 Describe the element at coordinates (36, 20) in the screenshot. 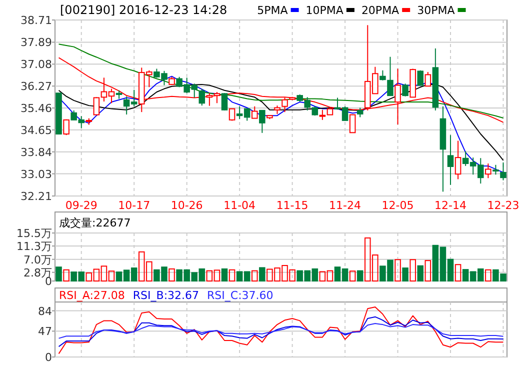

I see `y-tick-label: 38.71` at that location.